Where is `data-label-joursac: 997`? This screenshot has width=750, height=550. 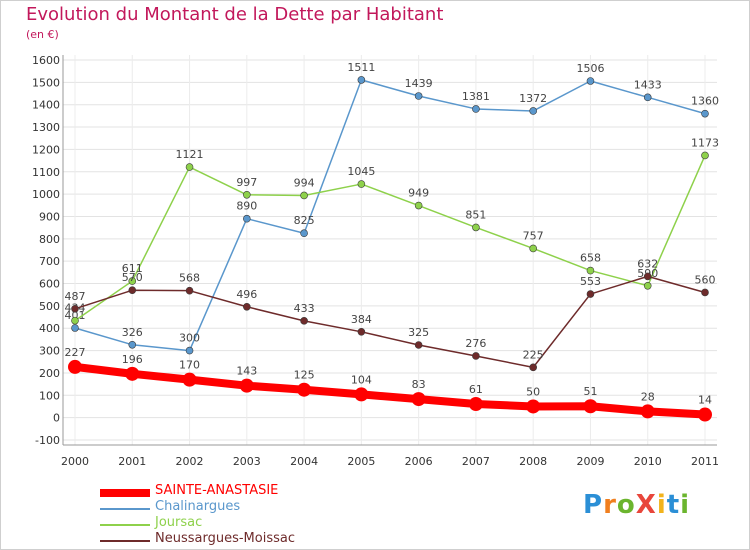 data-label-joursac: 997 is located at coordinates (246, 182).